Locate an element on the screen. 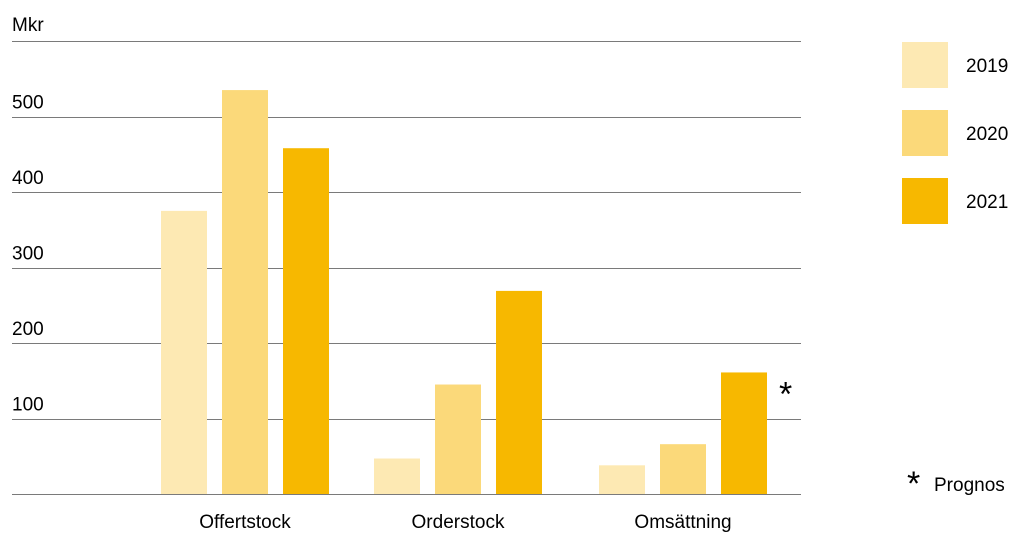 This screenshot has height=553, width=1026. y-tick-label: 500 is located at coordinates (28, 103).